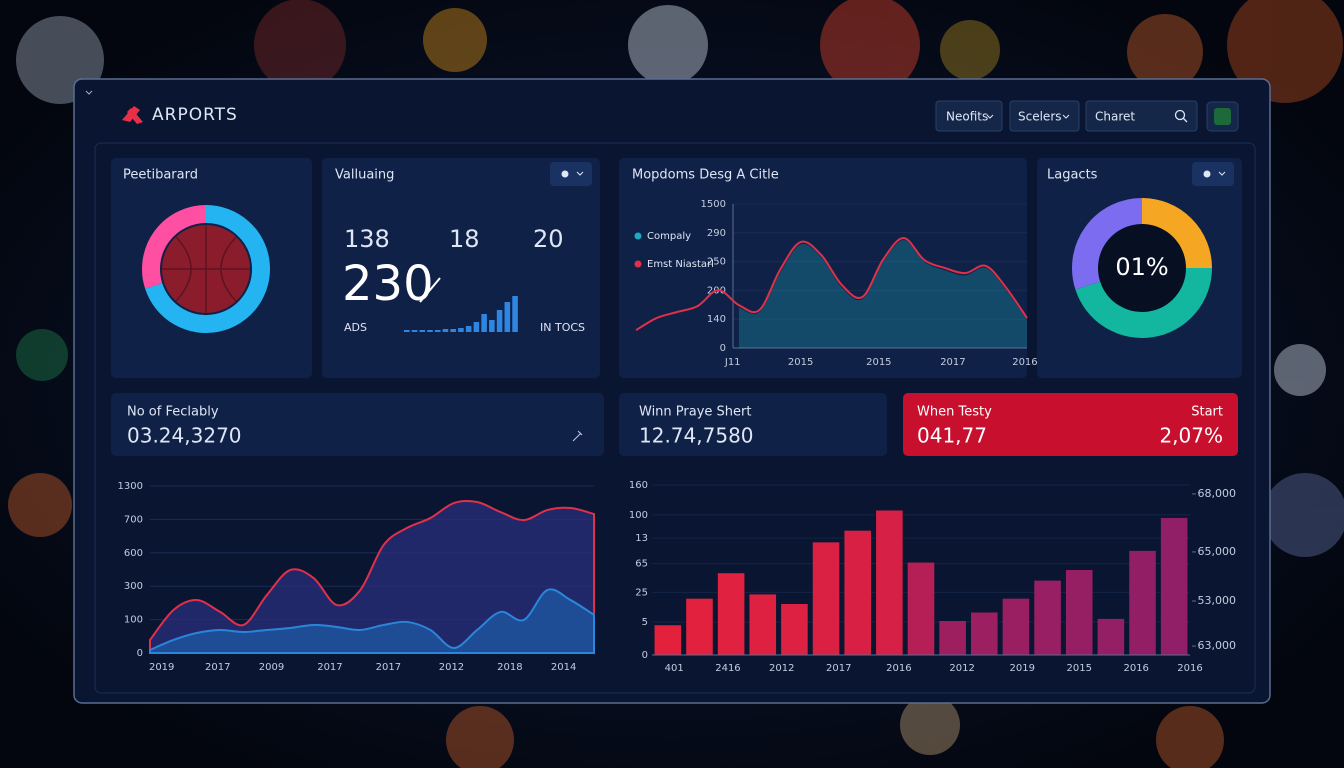  What do you see at coordinates (1217, 493) in the screenshot?
I see `y2-tick-label: 68,000` at bounding box center [1217, 493].